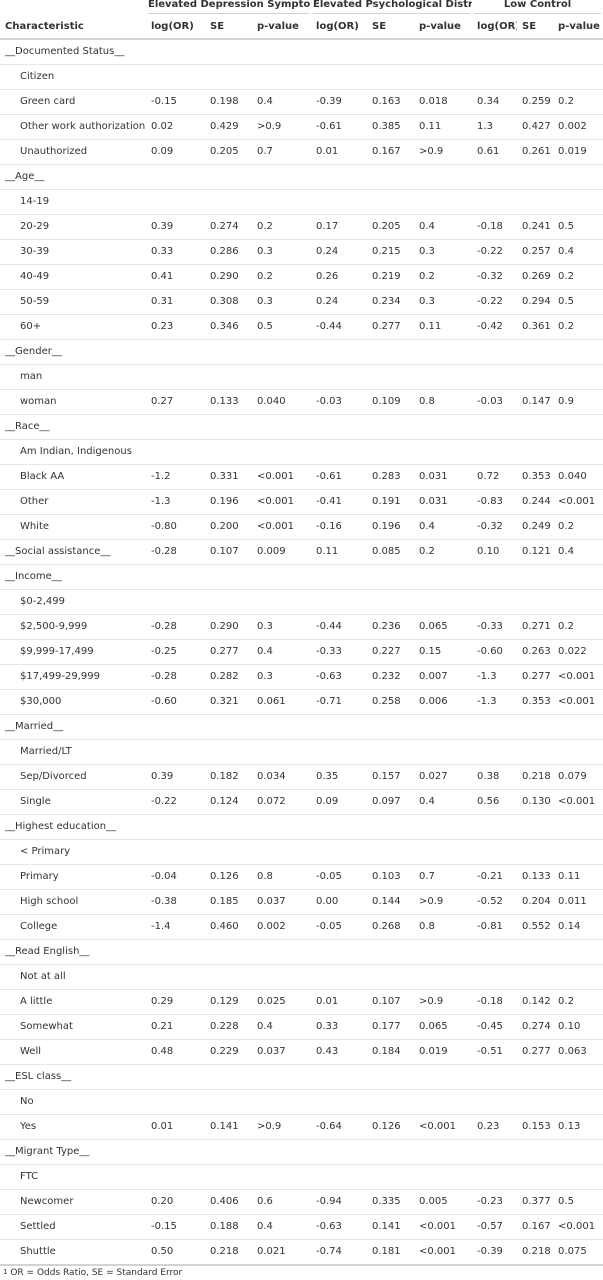 The width and height of the screenshot is (603, 1280). I want to click on table-cell: 0.377, so click(535, 1202).